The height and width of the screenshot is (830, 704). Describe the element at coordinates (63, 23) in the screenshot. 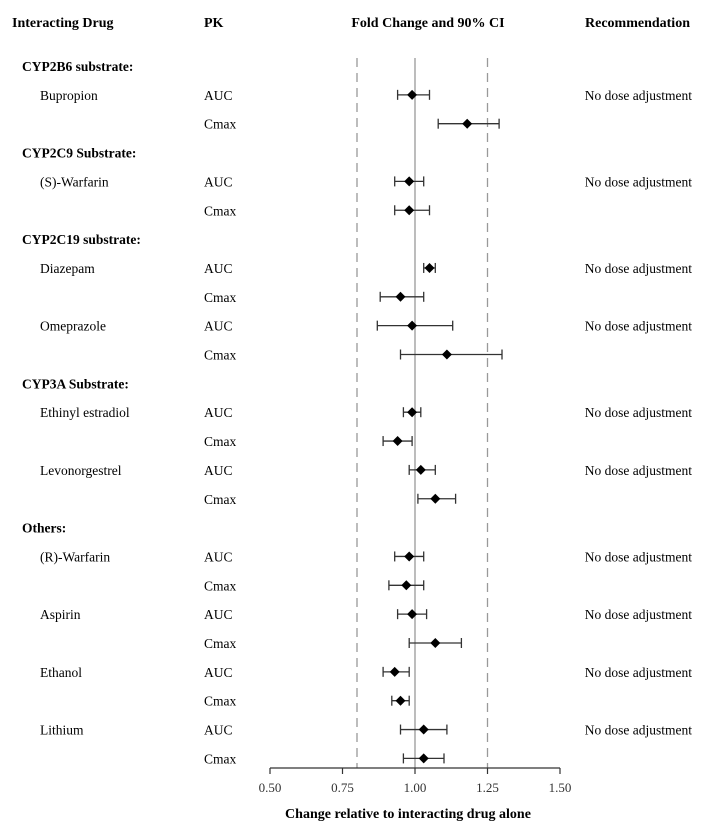

I see `header-interacting-drug: Interacting Drug` at that location.